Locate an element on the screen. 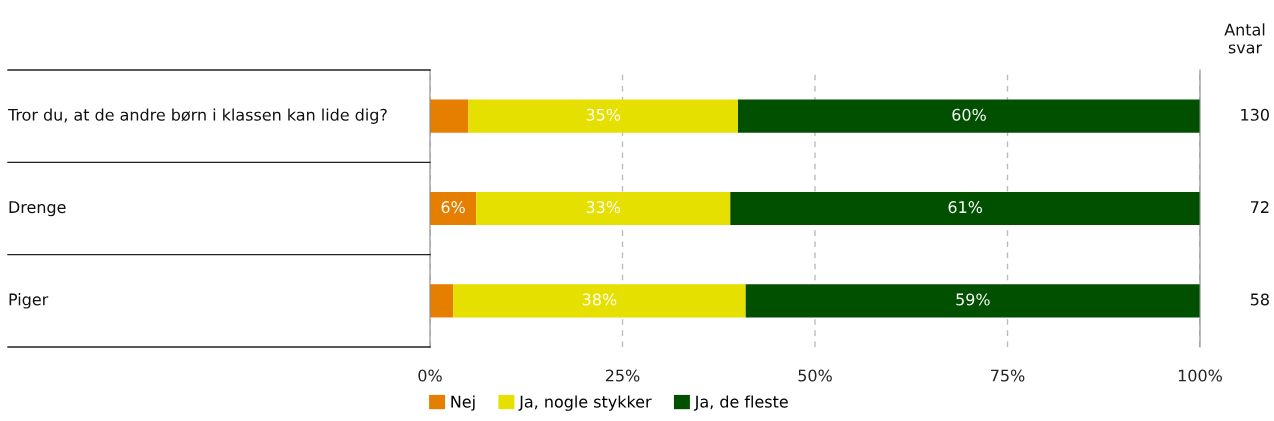  x-tick-label: 0% is located at coordinates (430, 375).